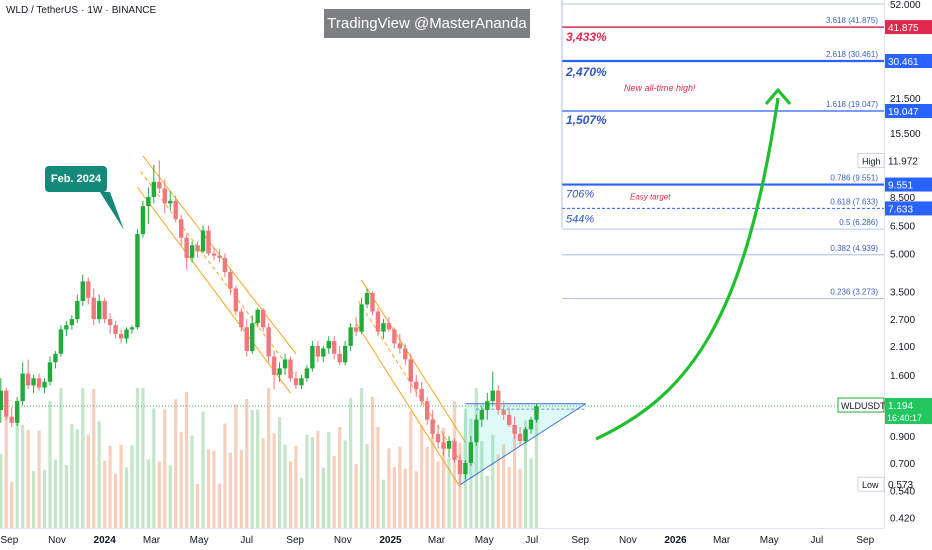  Describe the element at coordinates (95, 10) in the screenshot. I see `interval: 1W` at that location.